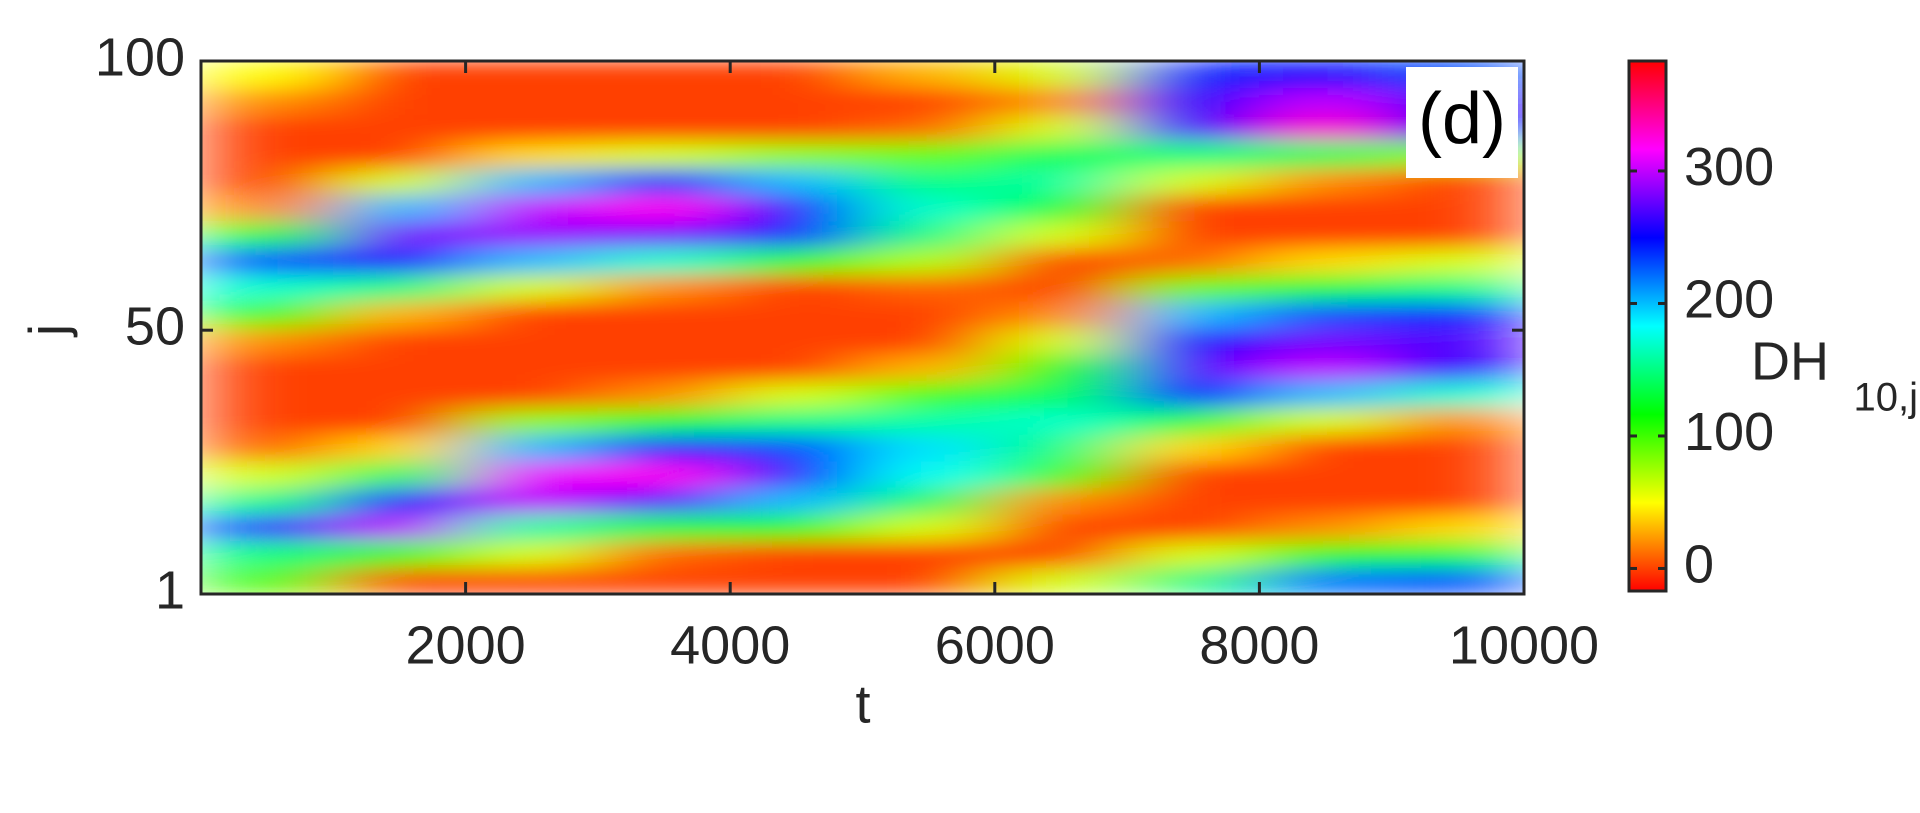 This screenshot has height=813, width=1920. What do you see at coordinates (1259, 645) in the screenshot?
I see `x-tick-label: 8000` at bounding box center [1259, 645].